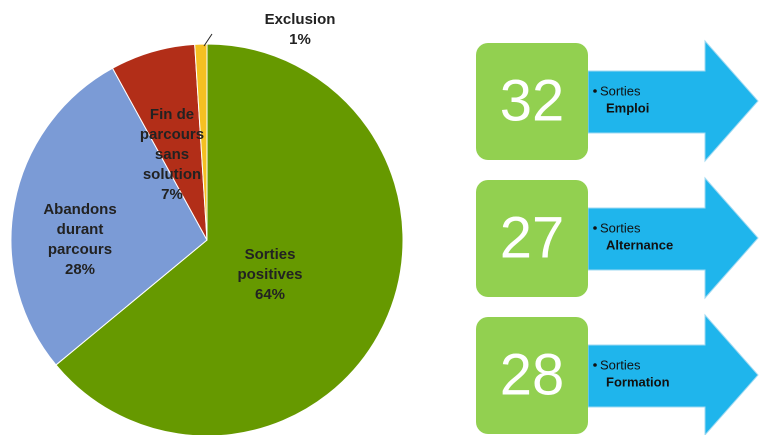  I want to click on label-line: Abandons, so click(79, 209).